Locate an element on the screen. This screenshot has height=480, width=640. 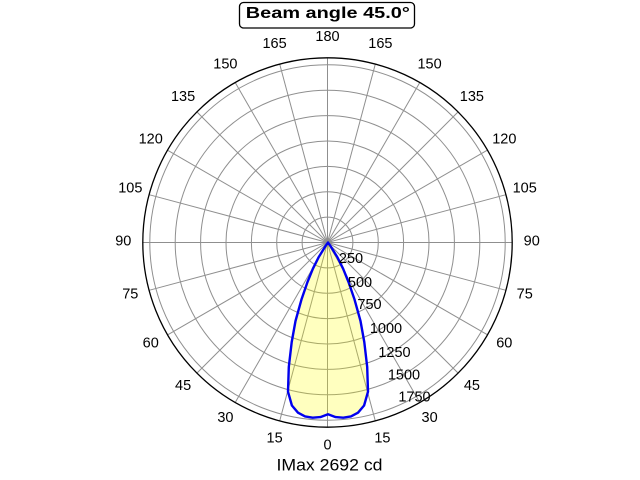
svg-text: 1250 is located at coordinates (394, 353).